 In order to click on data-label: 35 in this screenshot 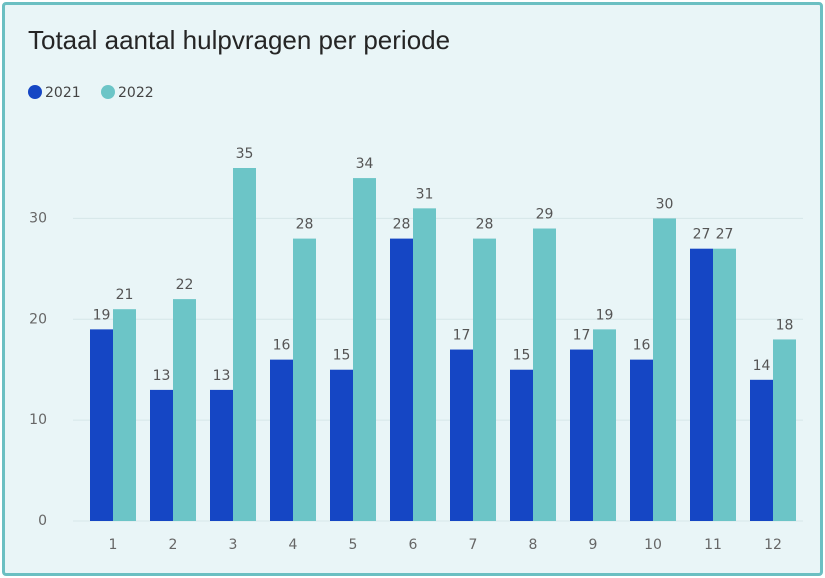, I will do `click(245, 154)`.